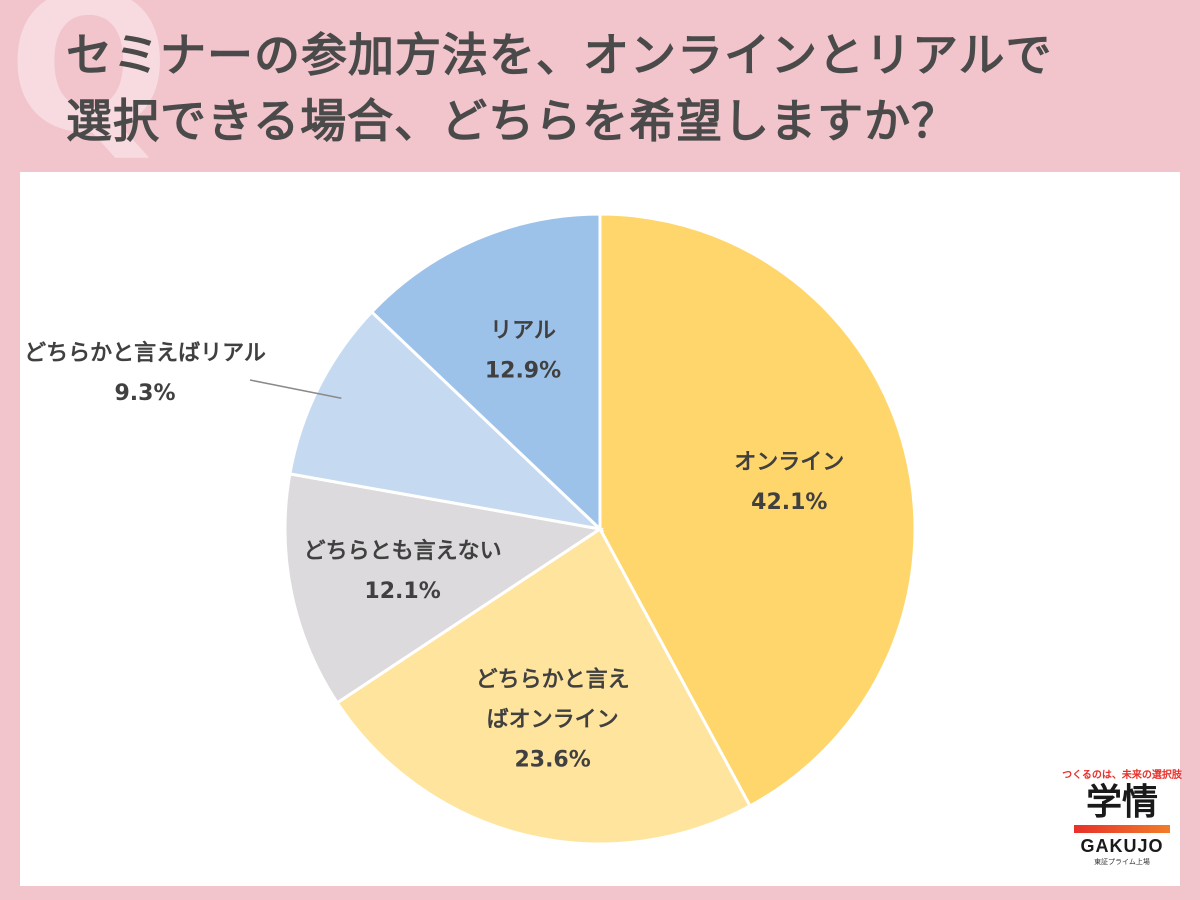 This screenshot has width=1200, height=900. What do you see at coordinates (552, 759) in the screenshot?
I see `slice-value-label: 23.6%` at bounding box center [552, 759].